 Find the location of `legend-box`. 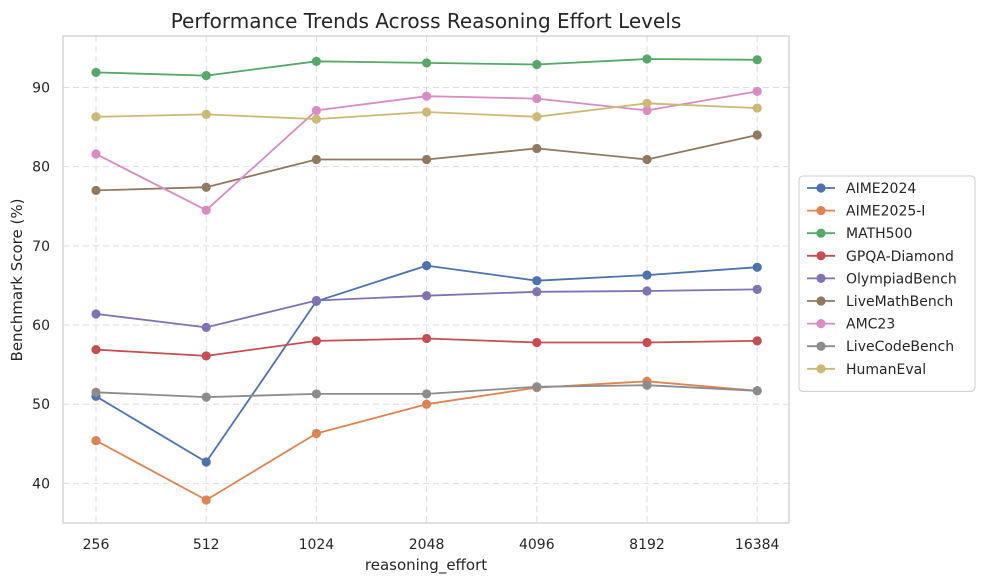

legend-box is located at coordinates (887, 283).